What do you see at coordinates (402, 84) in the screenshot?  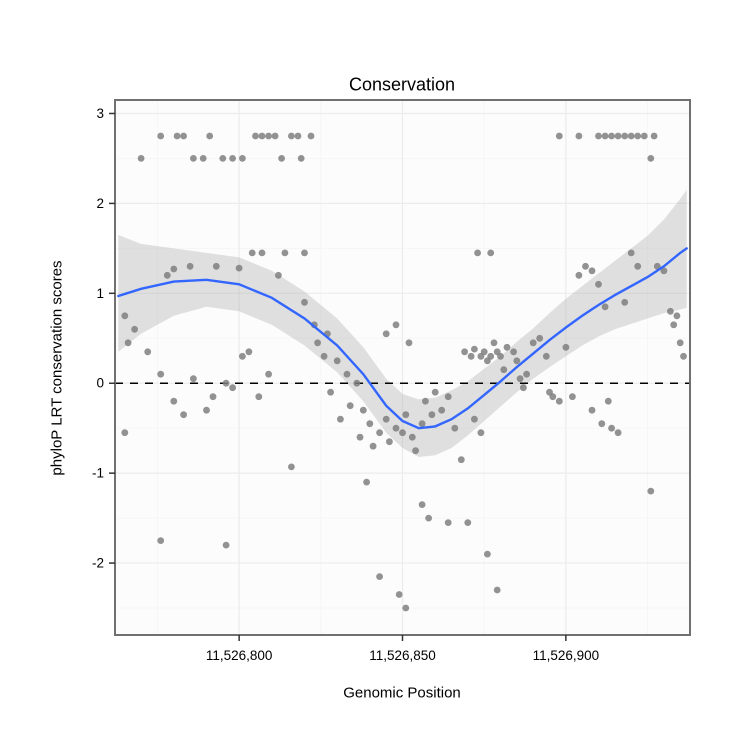 I see `chart-title: Conservation` at bounding box center [402, 84].